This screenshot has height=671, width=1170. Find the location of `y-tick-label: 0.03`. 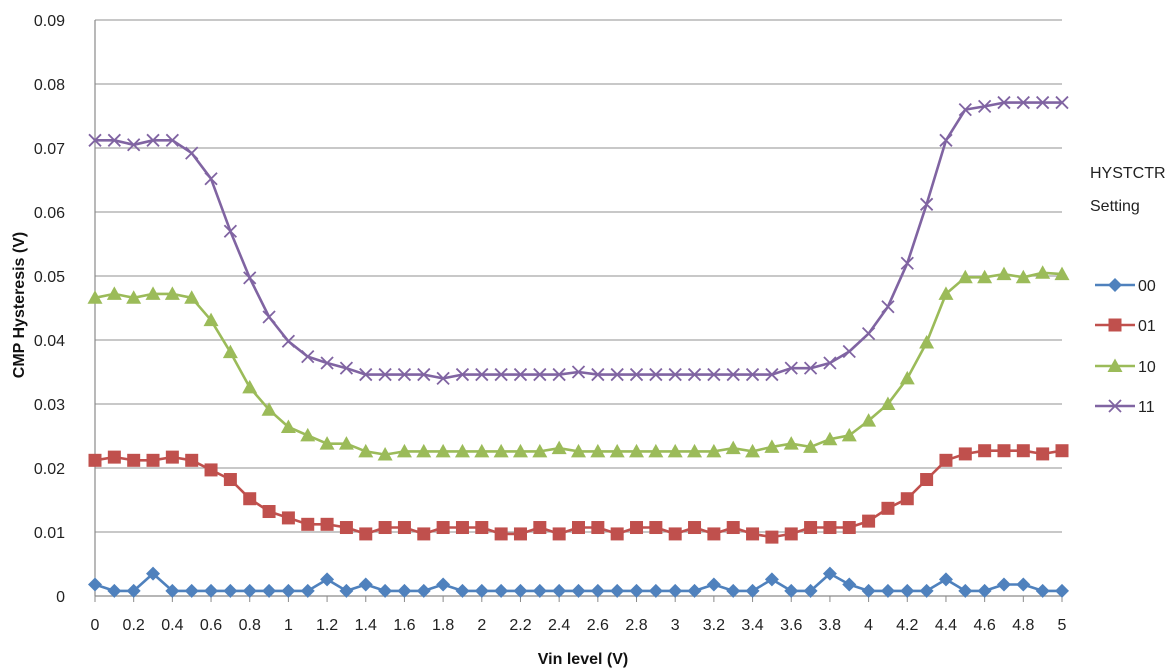

y-tick-label: 0.03 is located at coordinates (49, 405).